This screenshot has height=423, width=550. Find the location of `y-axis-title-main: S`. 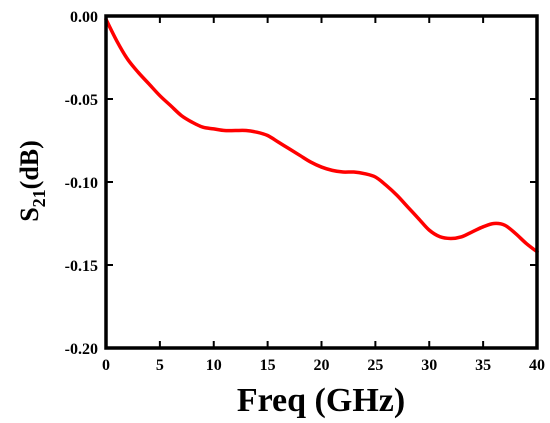

y-axis-title-main: S is located at coordinates (29, 214).